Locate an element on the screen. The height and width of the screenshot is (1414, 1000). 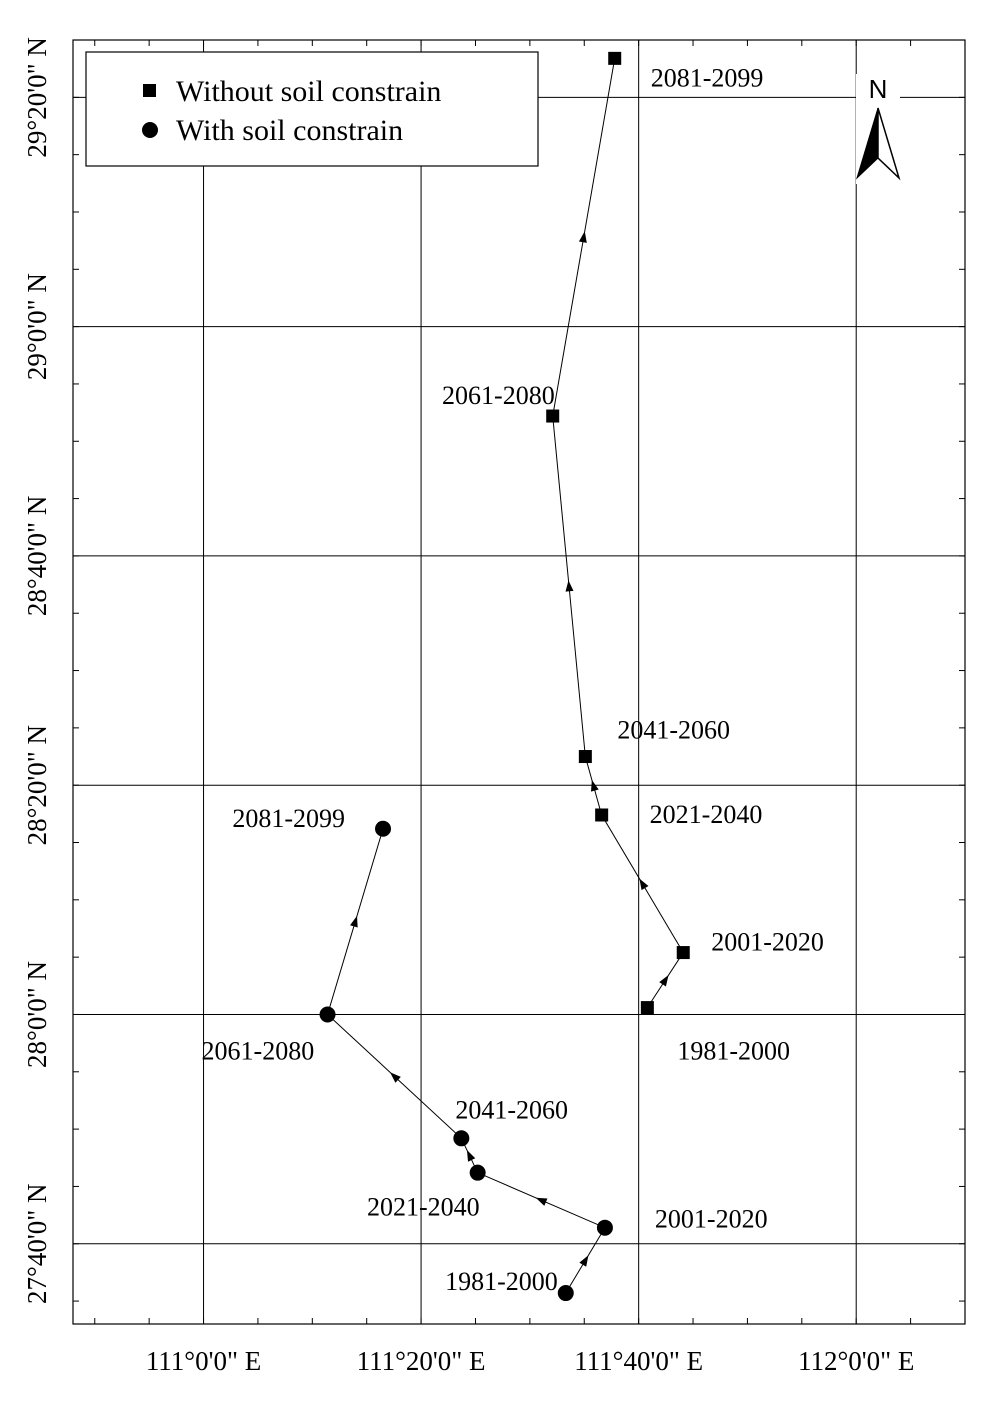
series-0-line is located at coordinates (618, 533).